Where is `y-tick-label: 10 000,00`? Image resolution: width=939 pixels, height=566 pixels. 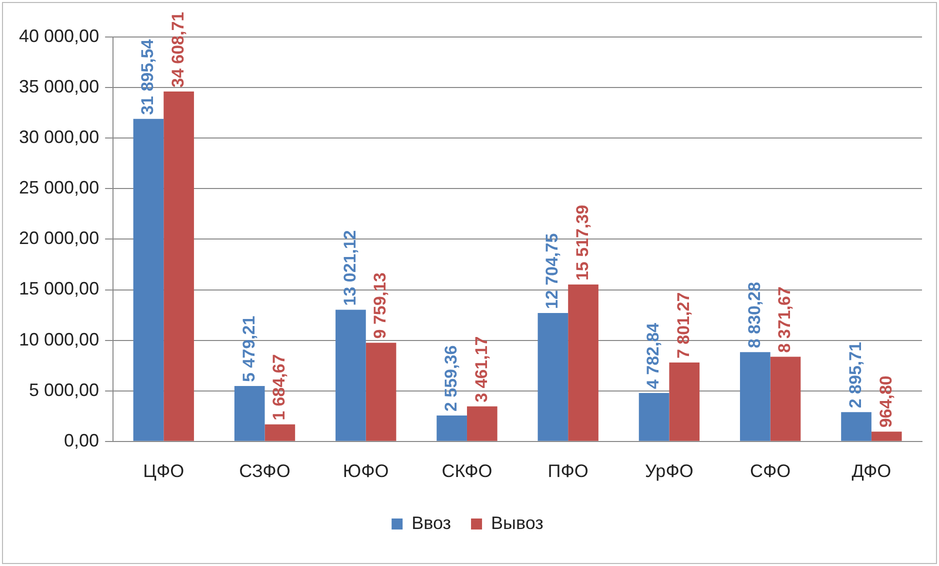 y-tick-label: 10 000,00 is located at coordinates (59, 339).